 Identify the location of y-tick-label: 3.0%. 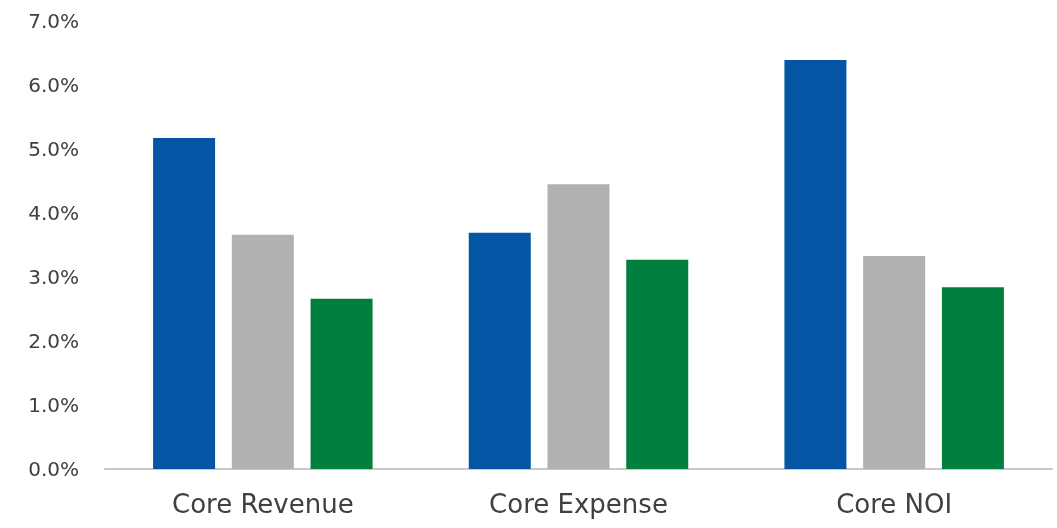
(53, 277).